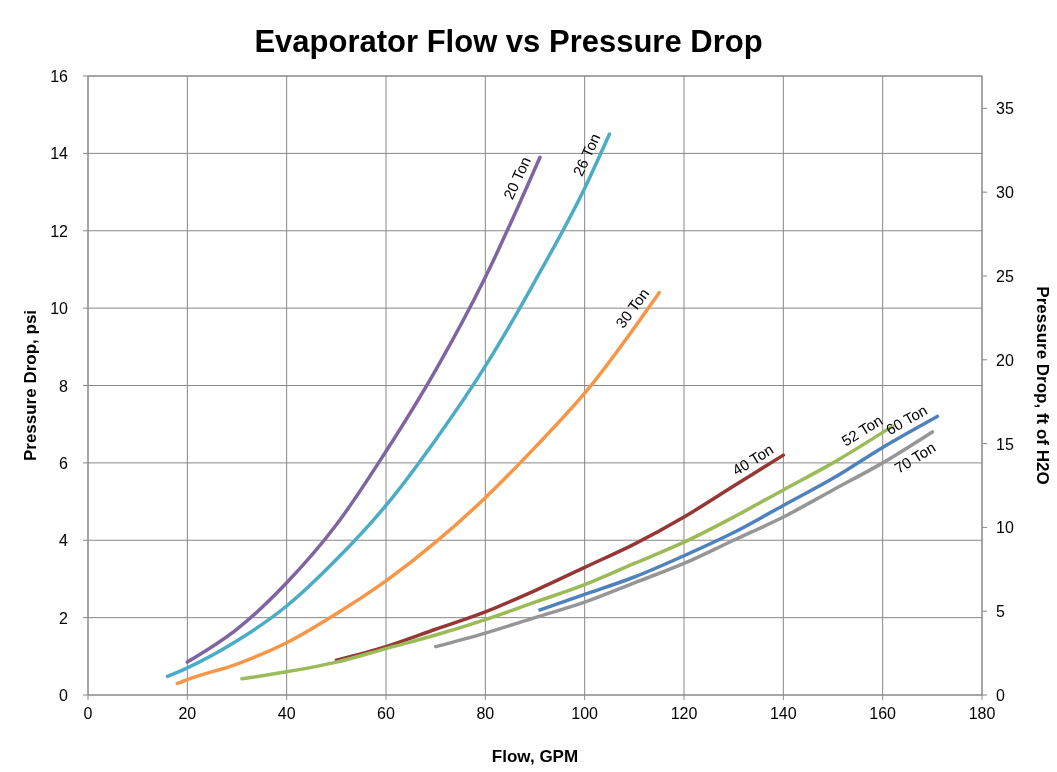  Describe the element at coordinates (64, 618) in the screenshot. I see `y-tick-label: 2` at that location.